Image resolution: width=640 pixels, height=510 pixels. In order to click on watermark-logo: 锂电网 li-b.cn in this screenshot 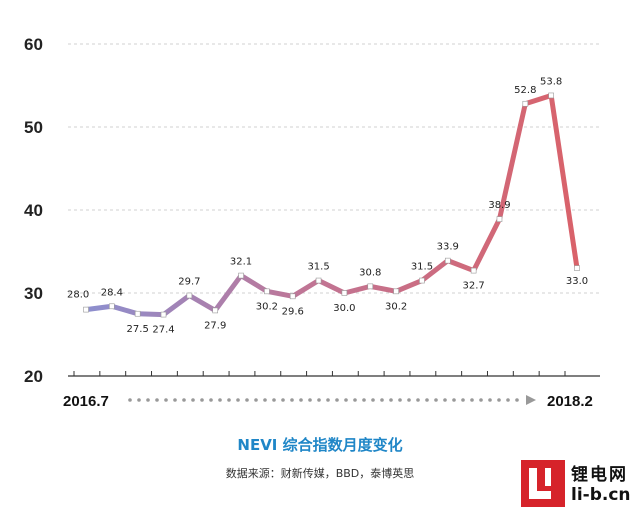, I will do `click(579, 484)`.